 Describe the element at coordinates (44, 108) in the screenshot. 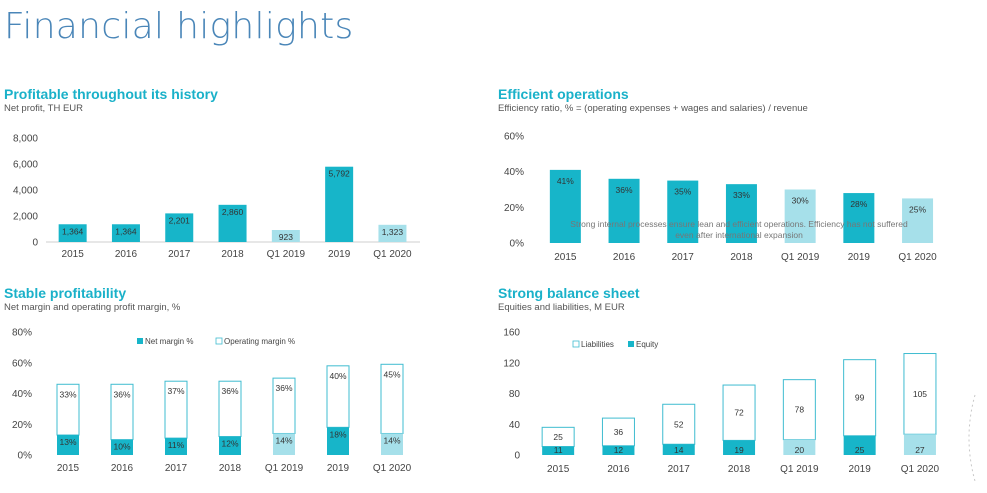

I see `net-profit-subtitle: Net profit, TH EUR` at that location.